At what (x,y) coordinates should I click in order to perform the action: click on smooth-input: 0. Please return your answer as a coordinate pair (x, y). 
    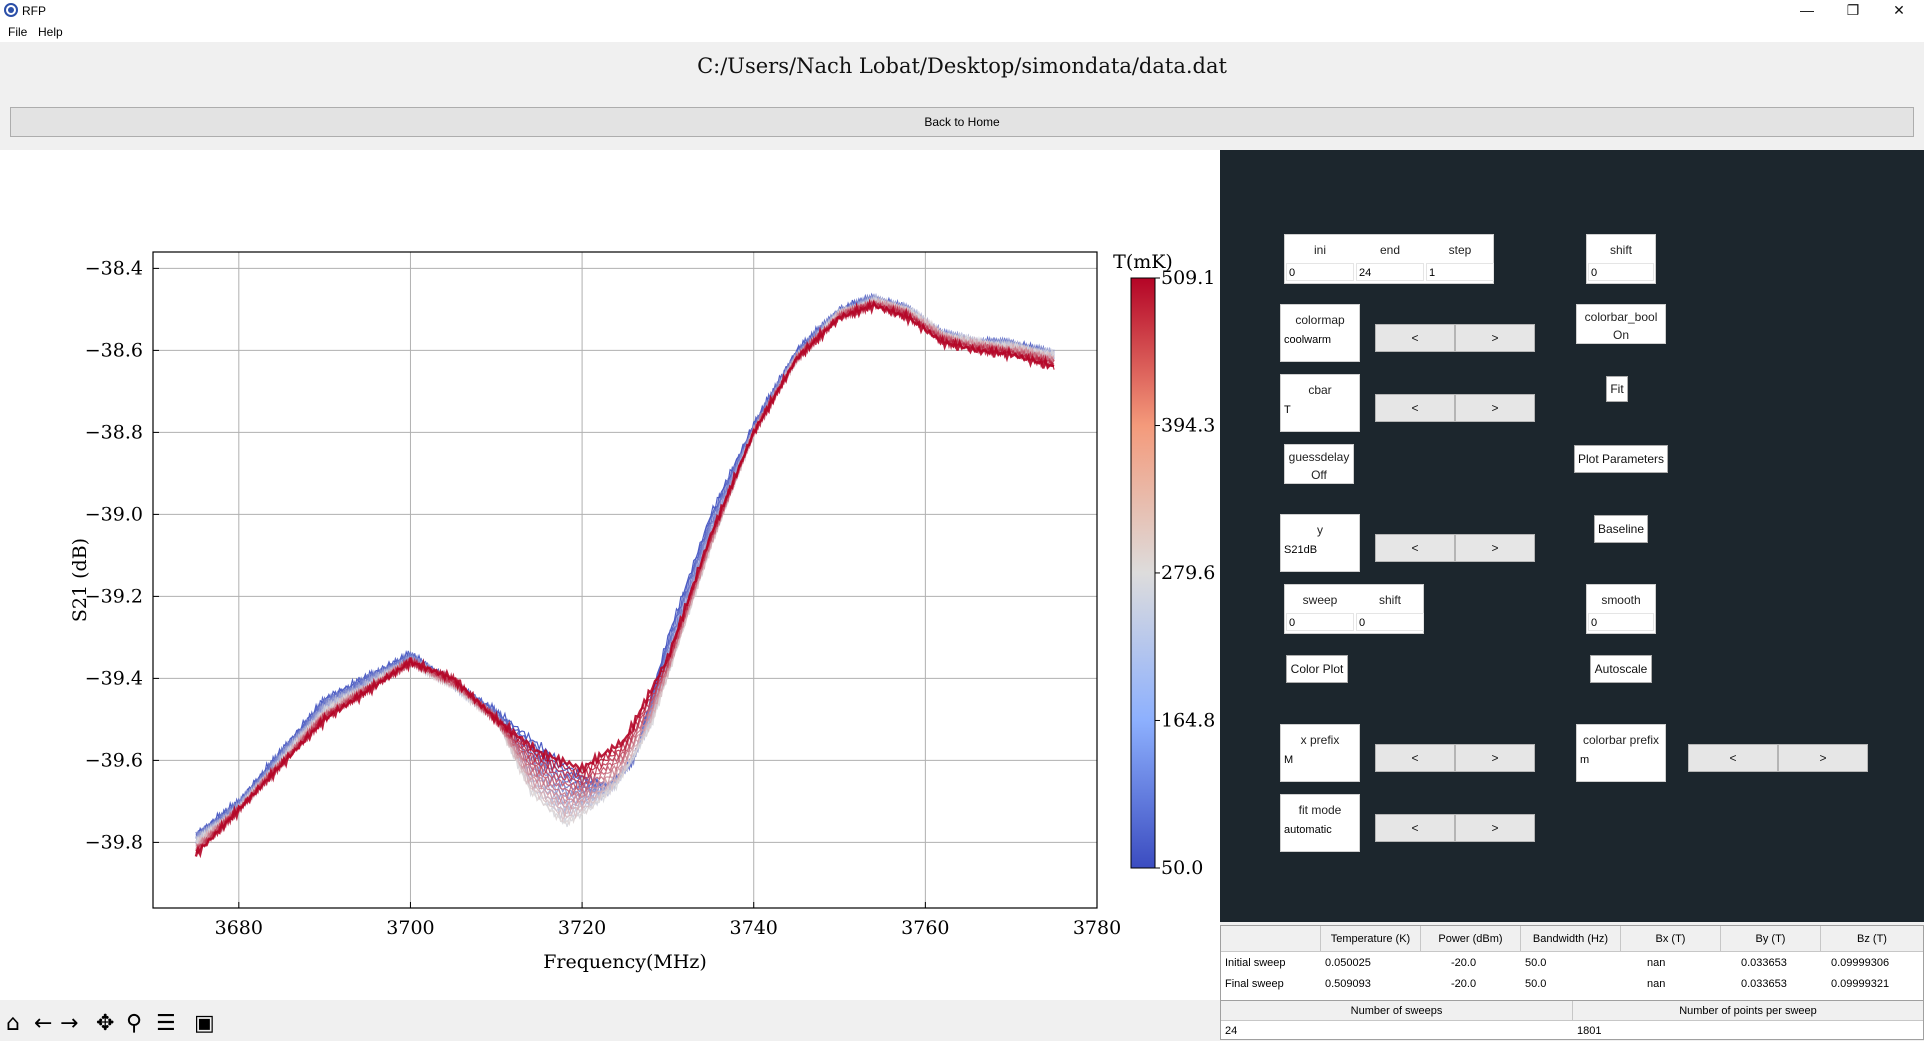
    Looking at the image, I should click on (1621, 622).